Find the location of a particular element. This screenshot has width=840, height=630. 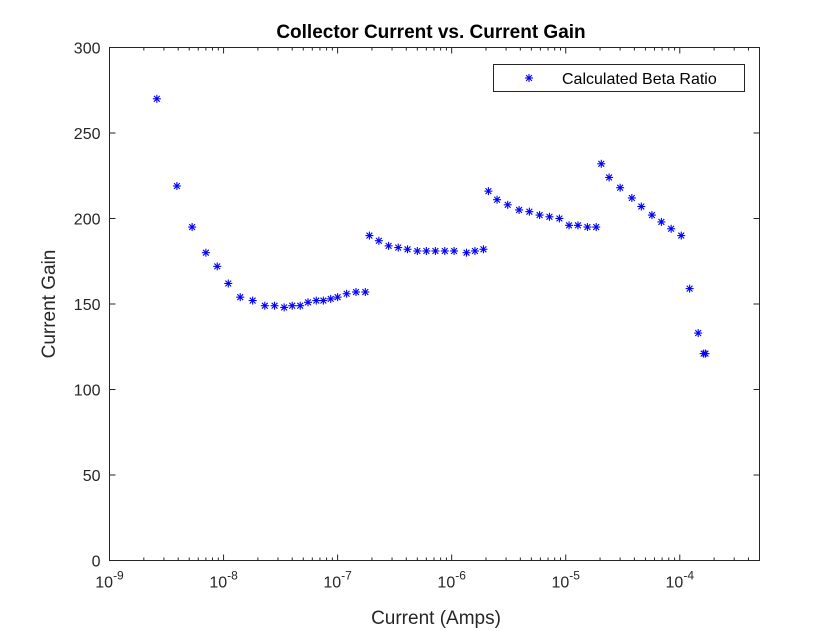

legend-entry-label: Calculated Beta Ratio is located at coordinates (639, 79).